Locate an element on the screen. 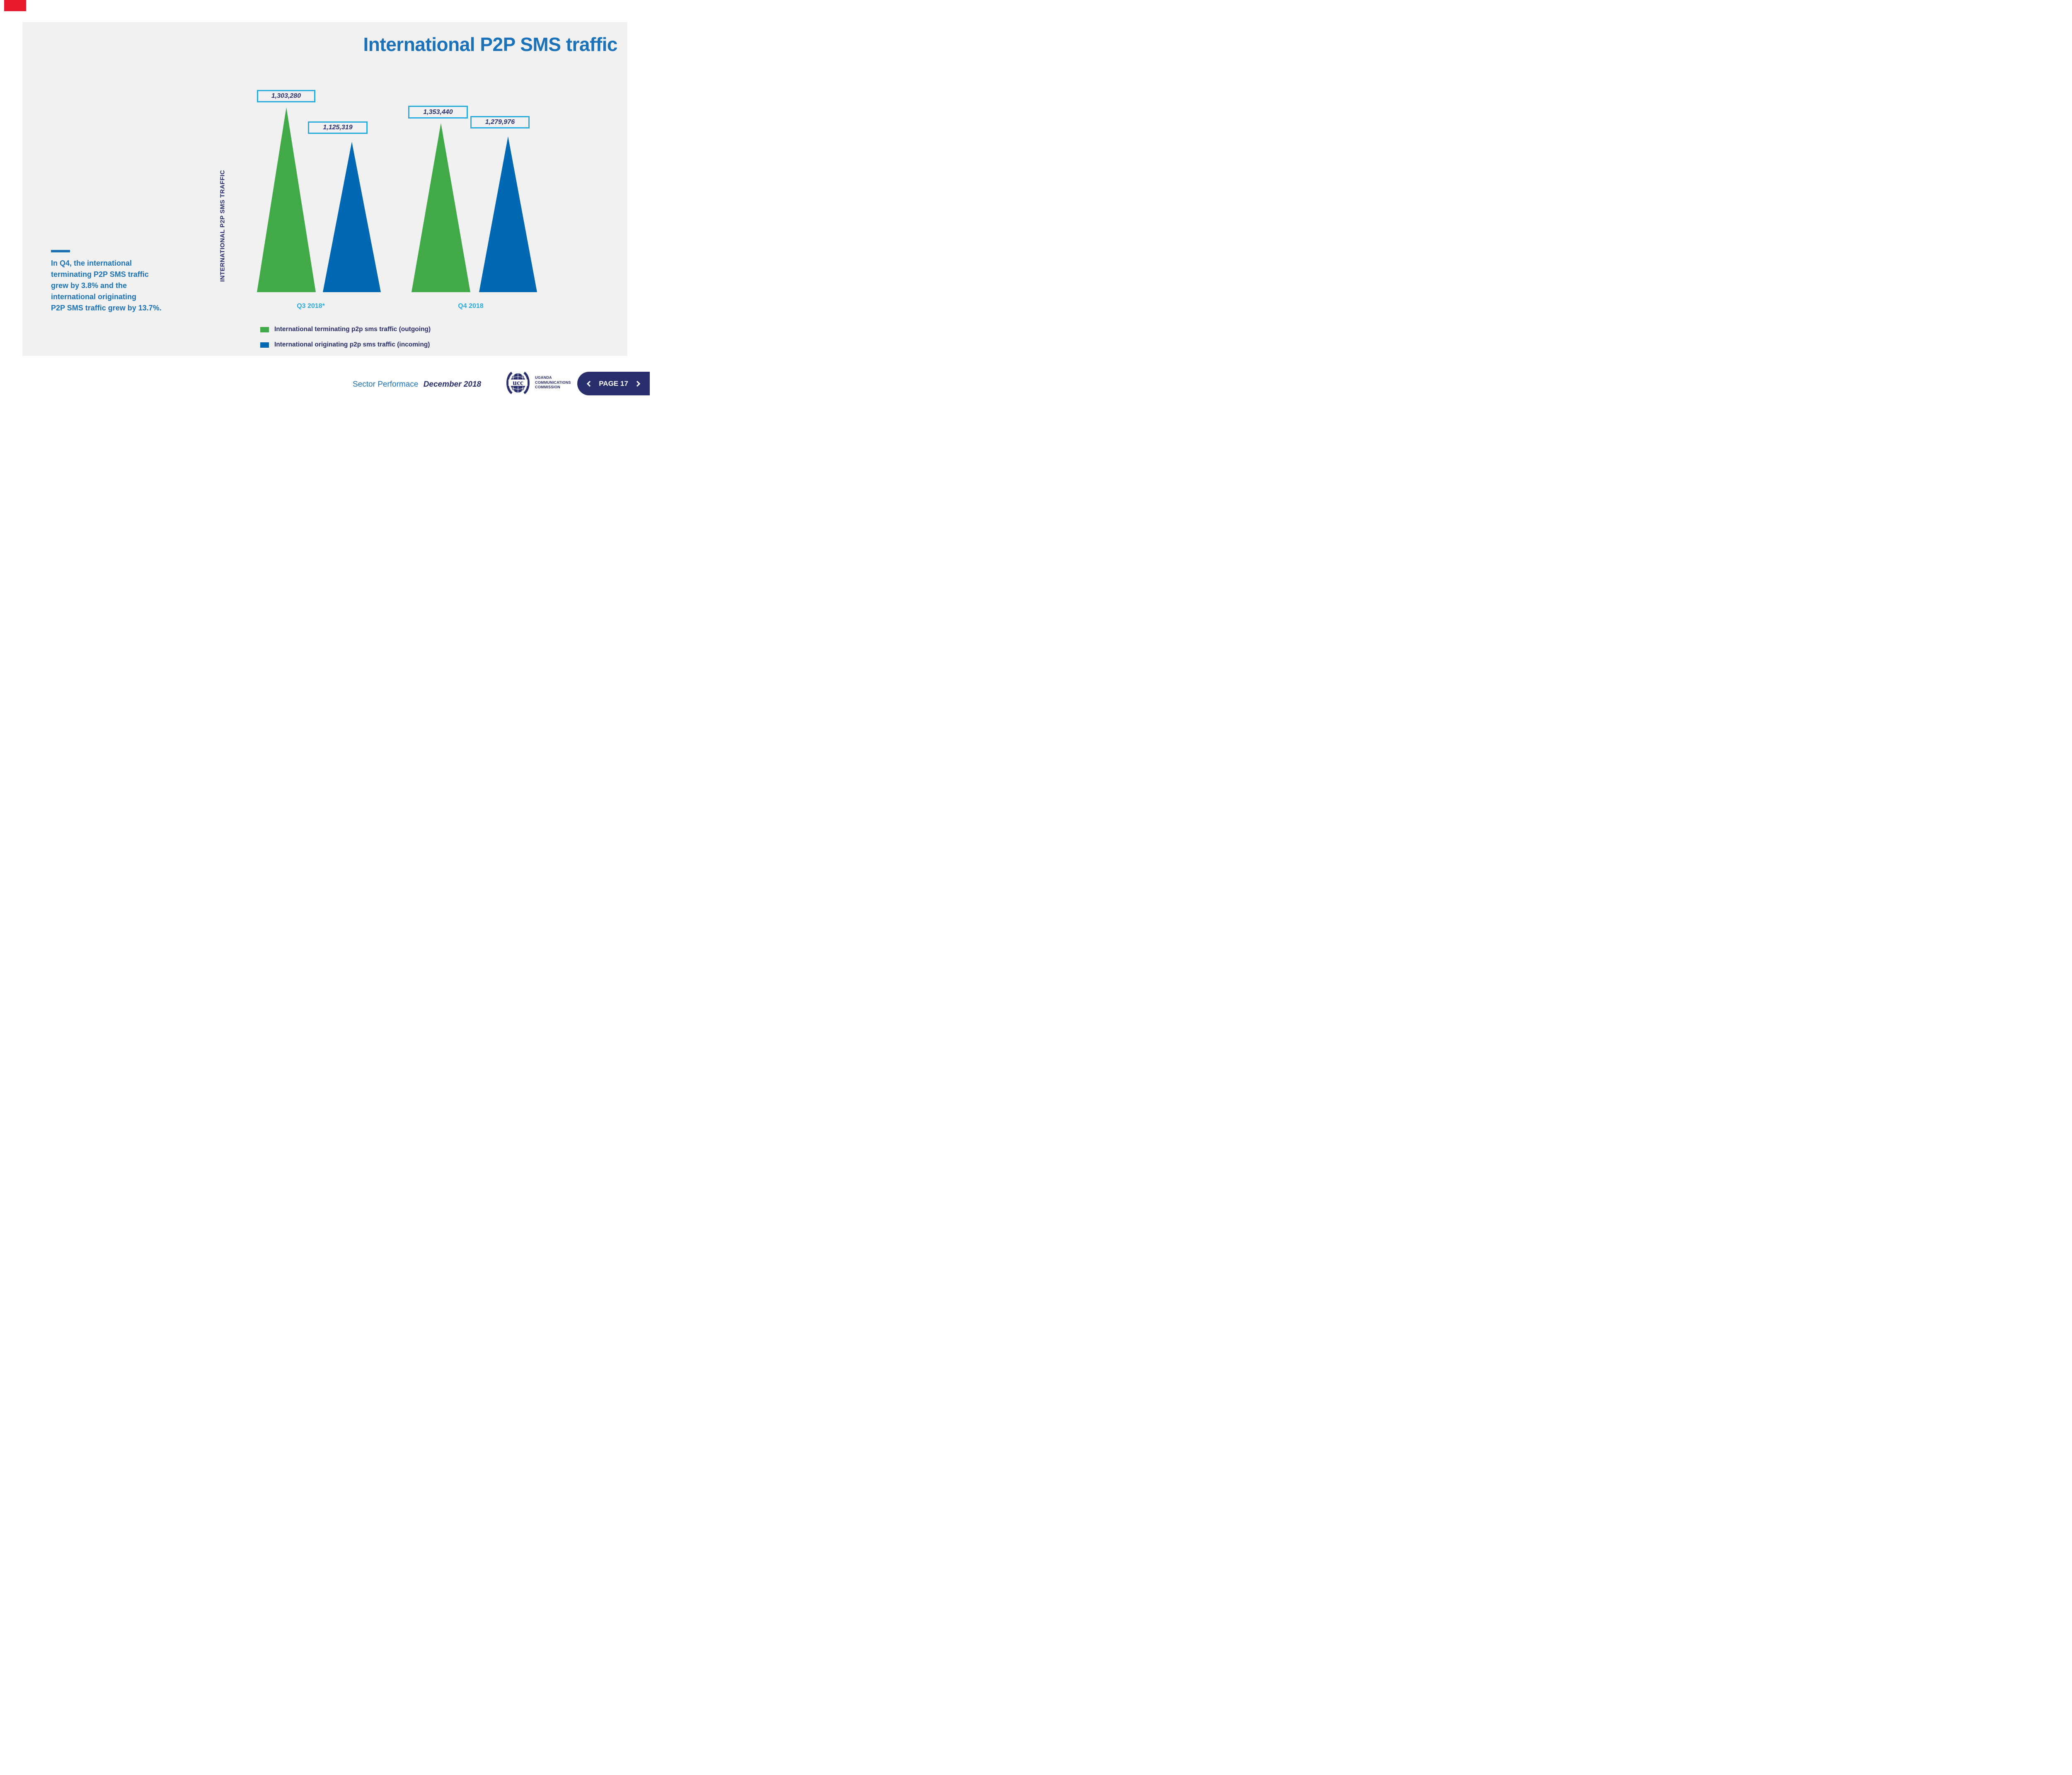  triangle-series1-cat0 is located at coordinates (352, 217).